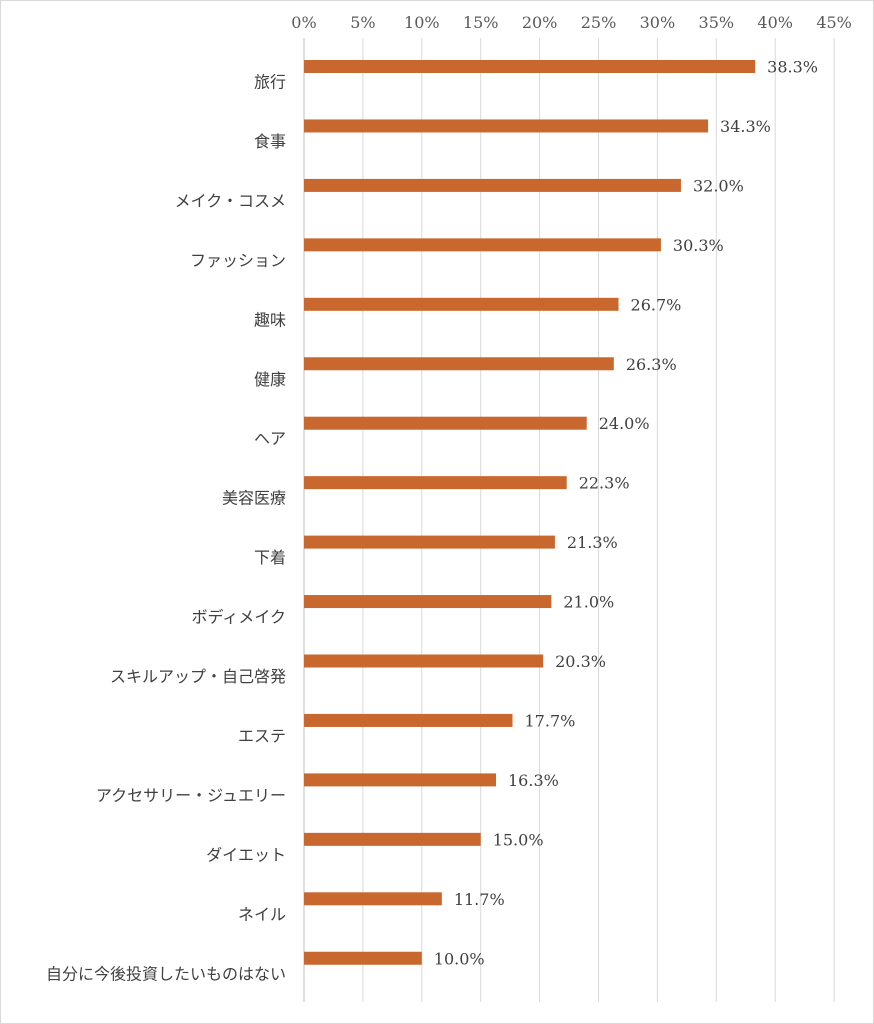 The height and width of the screenshot is (1024, 874). Describe the element at coordinates (270, 438) in the screenshot. I see `category-label: ヘア` at that location.